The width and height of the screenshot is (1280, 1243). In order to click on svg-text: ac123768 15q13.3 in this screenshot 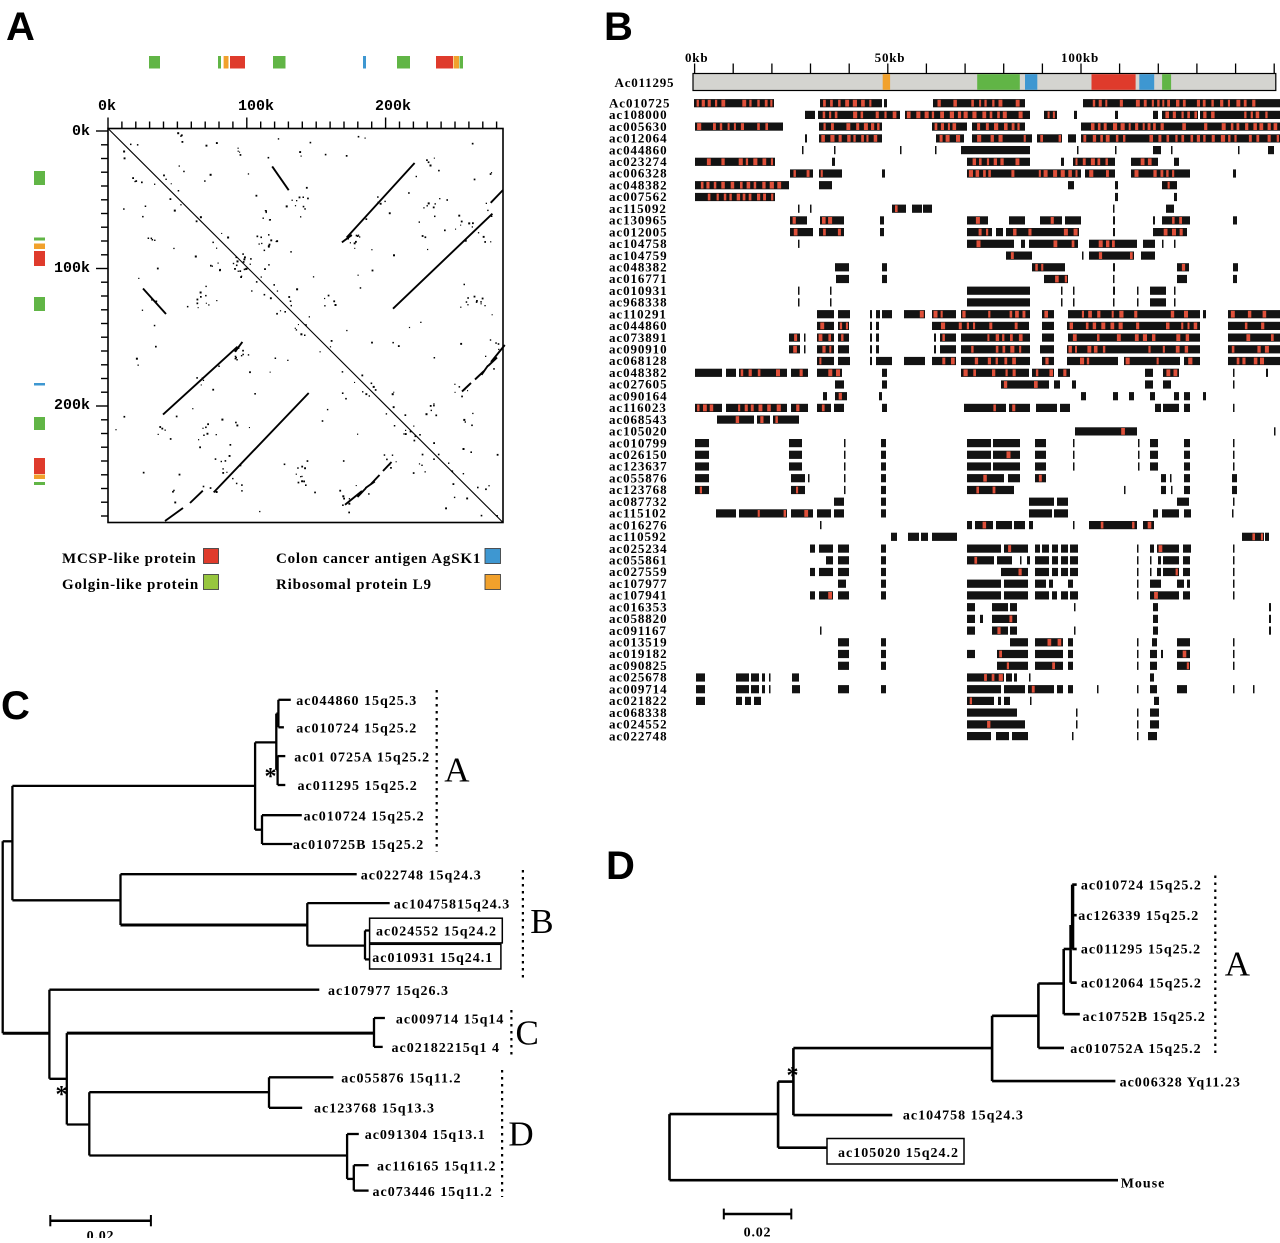, I will do `click(374, 1109)`.